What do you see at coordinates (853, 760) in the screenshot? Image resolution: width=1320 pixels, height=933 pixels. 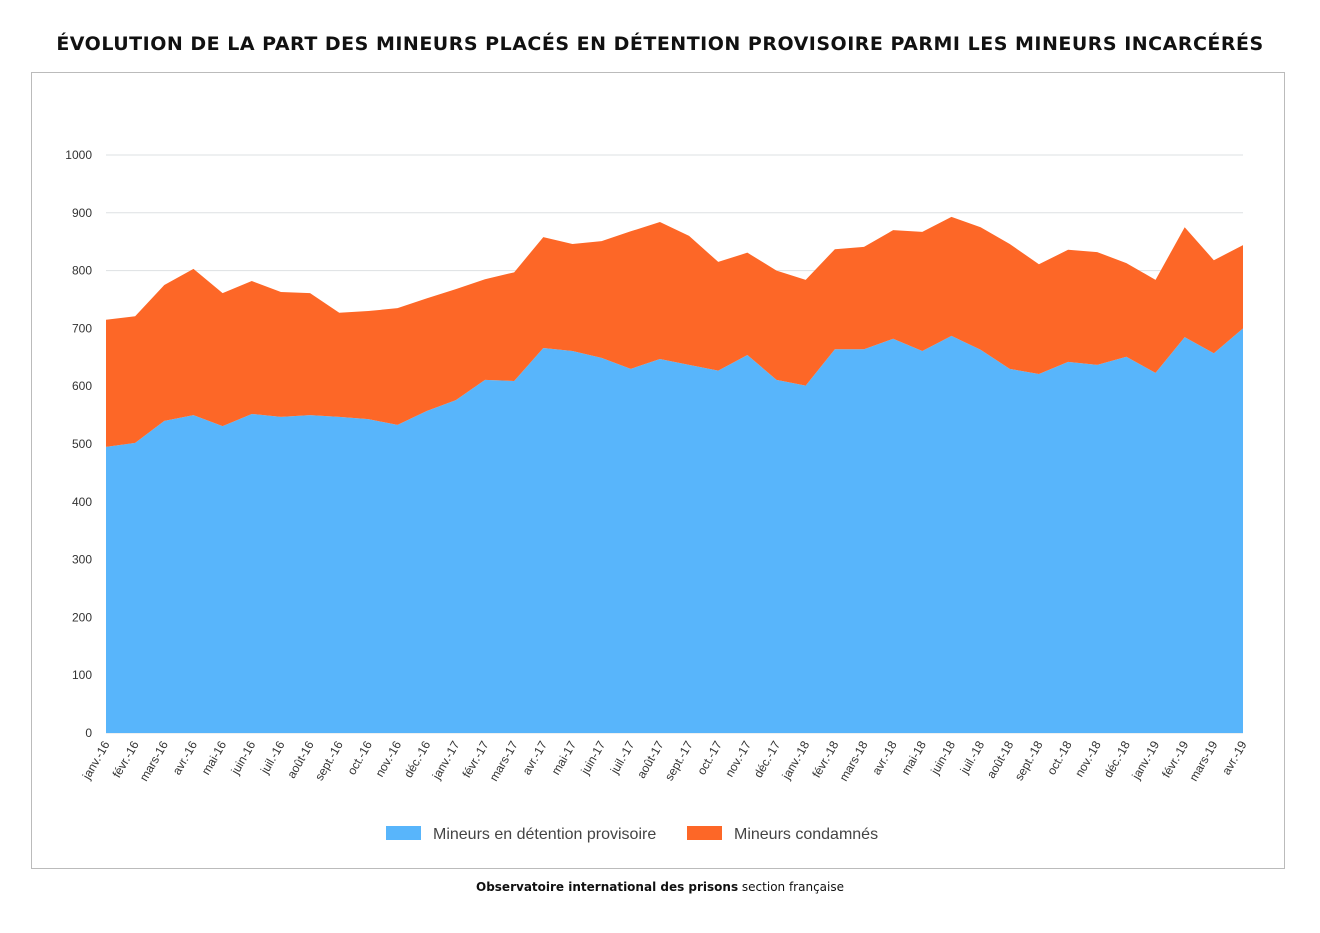 I see `x-tick-label: mars-18` at bounding box center [853, 760].